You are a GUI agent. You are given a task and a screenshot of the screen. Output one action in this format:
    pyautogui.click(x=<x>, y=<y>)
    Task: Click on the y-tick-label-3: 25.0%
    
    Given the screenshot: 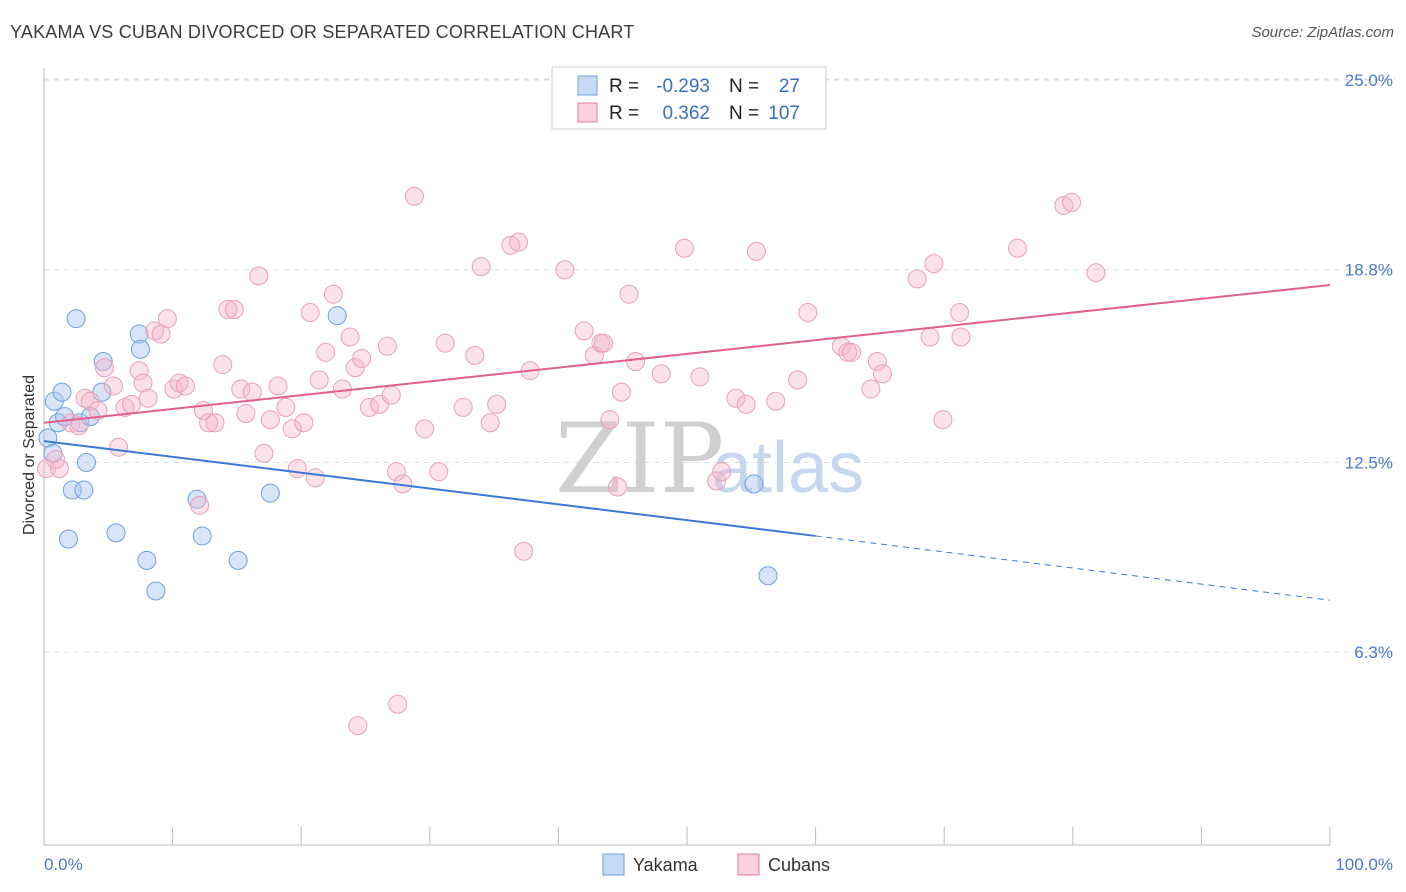 What is the action you would take?
    pyautogui.click(x=1369, y=80)
    